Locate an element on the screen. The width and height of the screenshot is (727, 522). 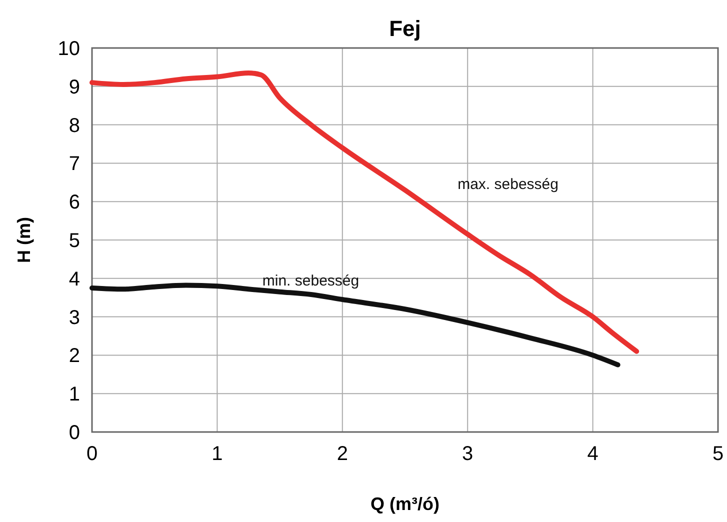
x-tick-label: 4 is located at coordinates (592, 454).